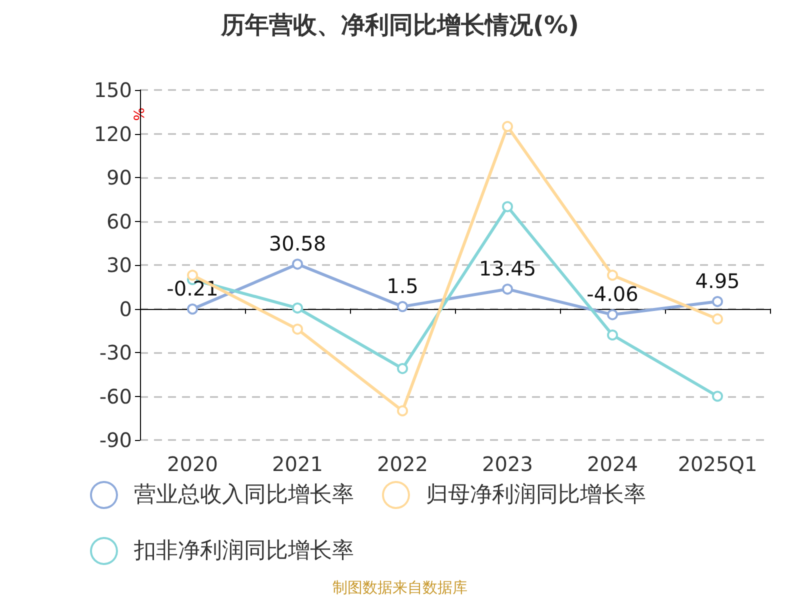 The image size is (800, 600). Describe the element at coordinates (115, 396) in the screenshot. I see `y-tick-label: -60` at that location.